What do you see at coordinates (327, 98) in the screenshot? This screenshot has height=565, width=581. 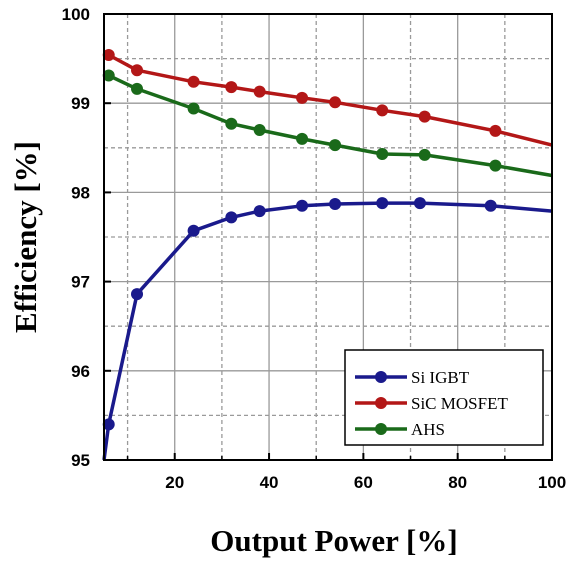 I see `series-sic-mosfet` at bounding box center [327, 98].